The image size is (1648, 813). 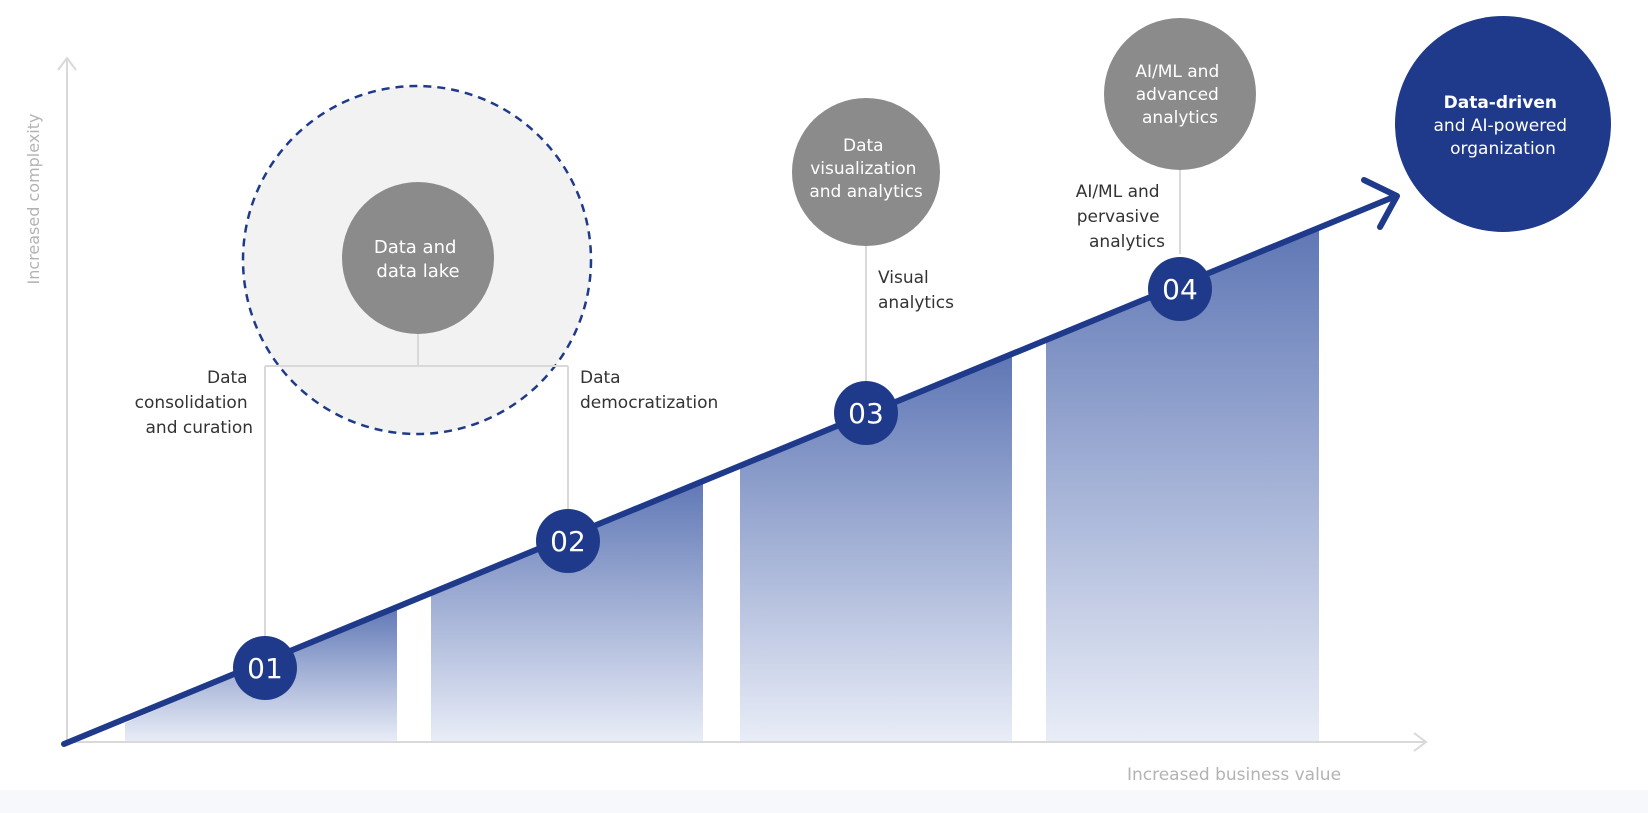 I want to click on data-lake-bubble-text: Data and data lake, so click(x=418, y=259).